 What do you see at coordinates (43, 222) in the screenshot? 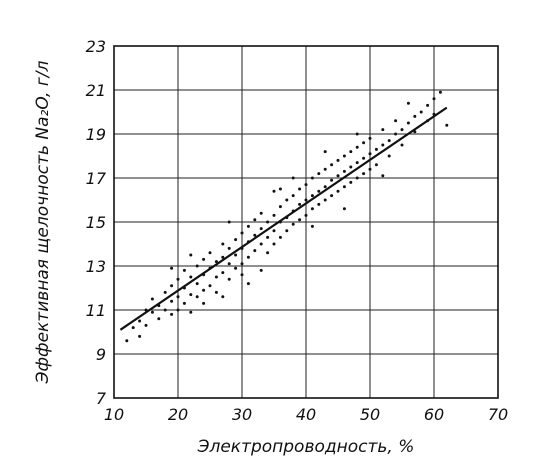
I see `y-axis-title: Эффективная щелочность Na₂O, г/л` at bounding box center [43, 222].